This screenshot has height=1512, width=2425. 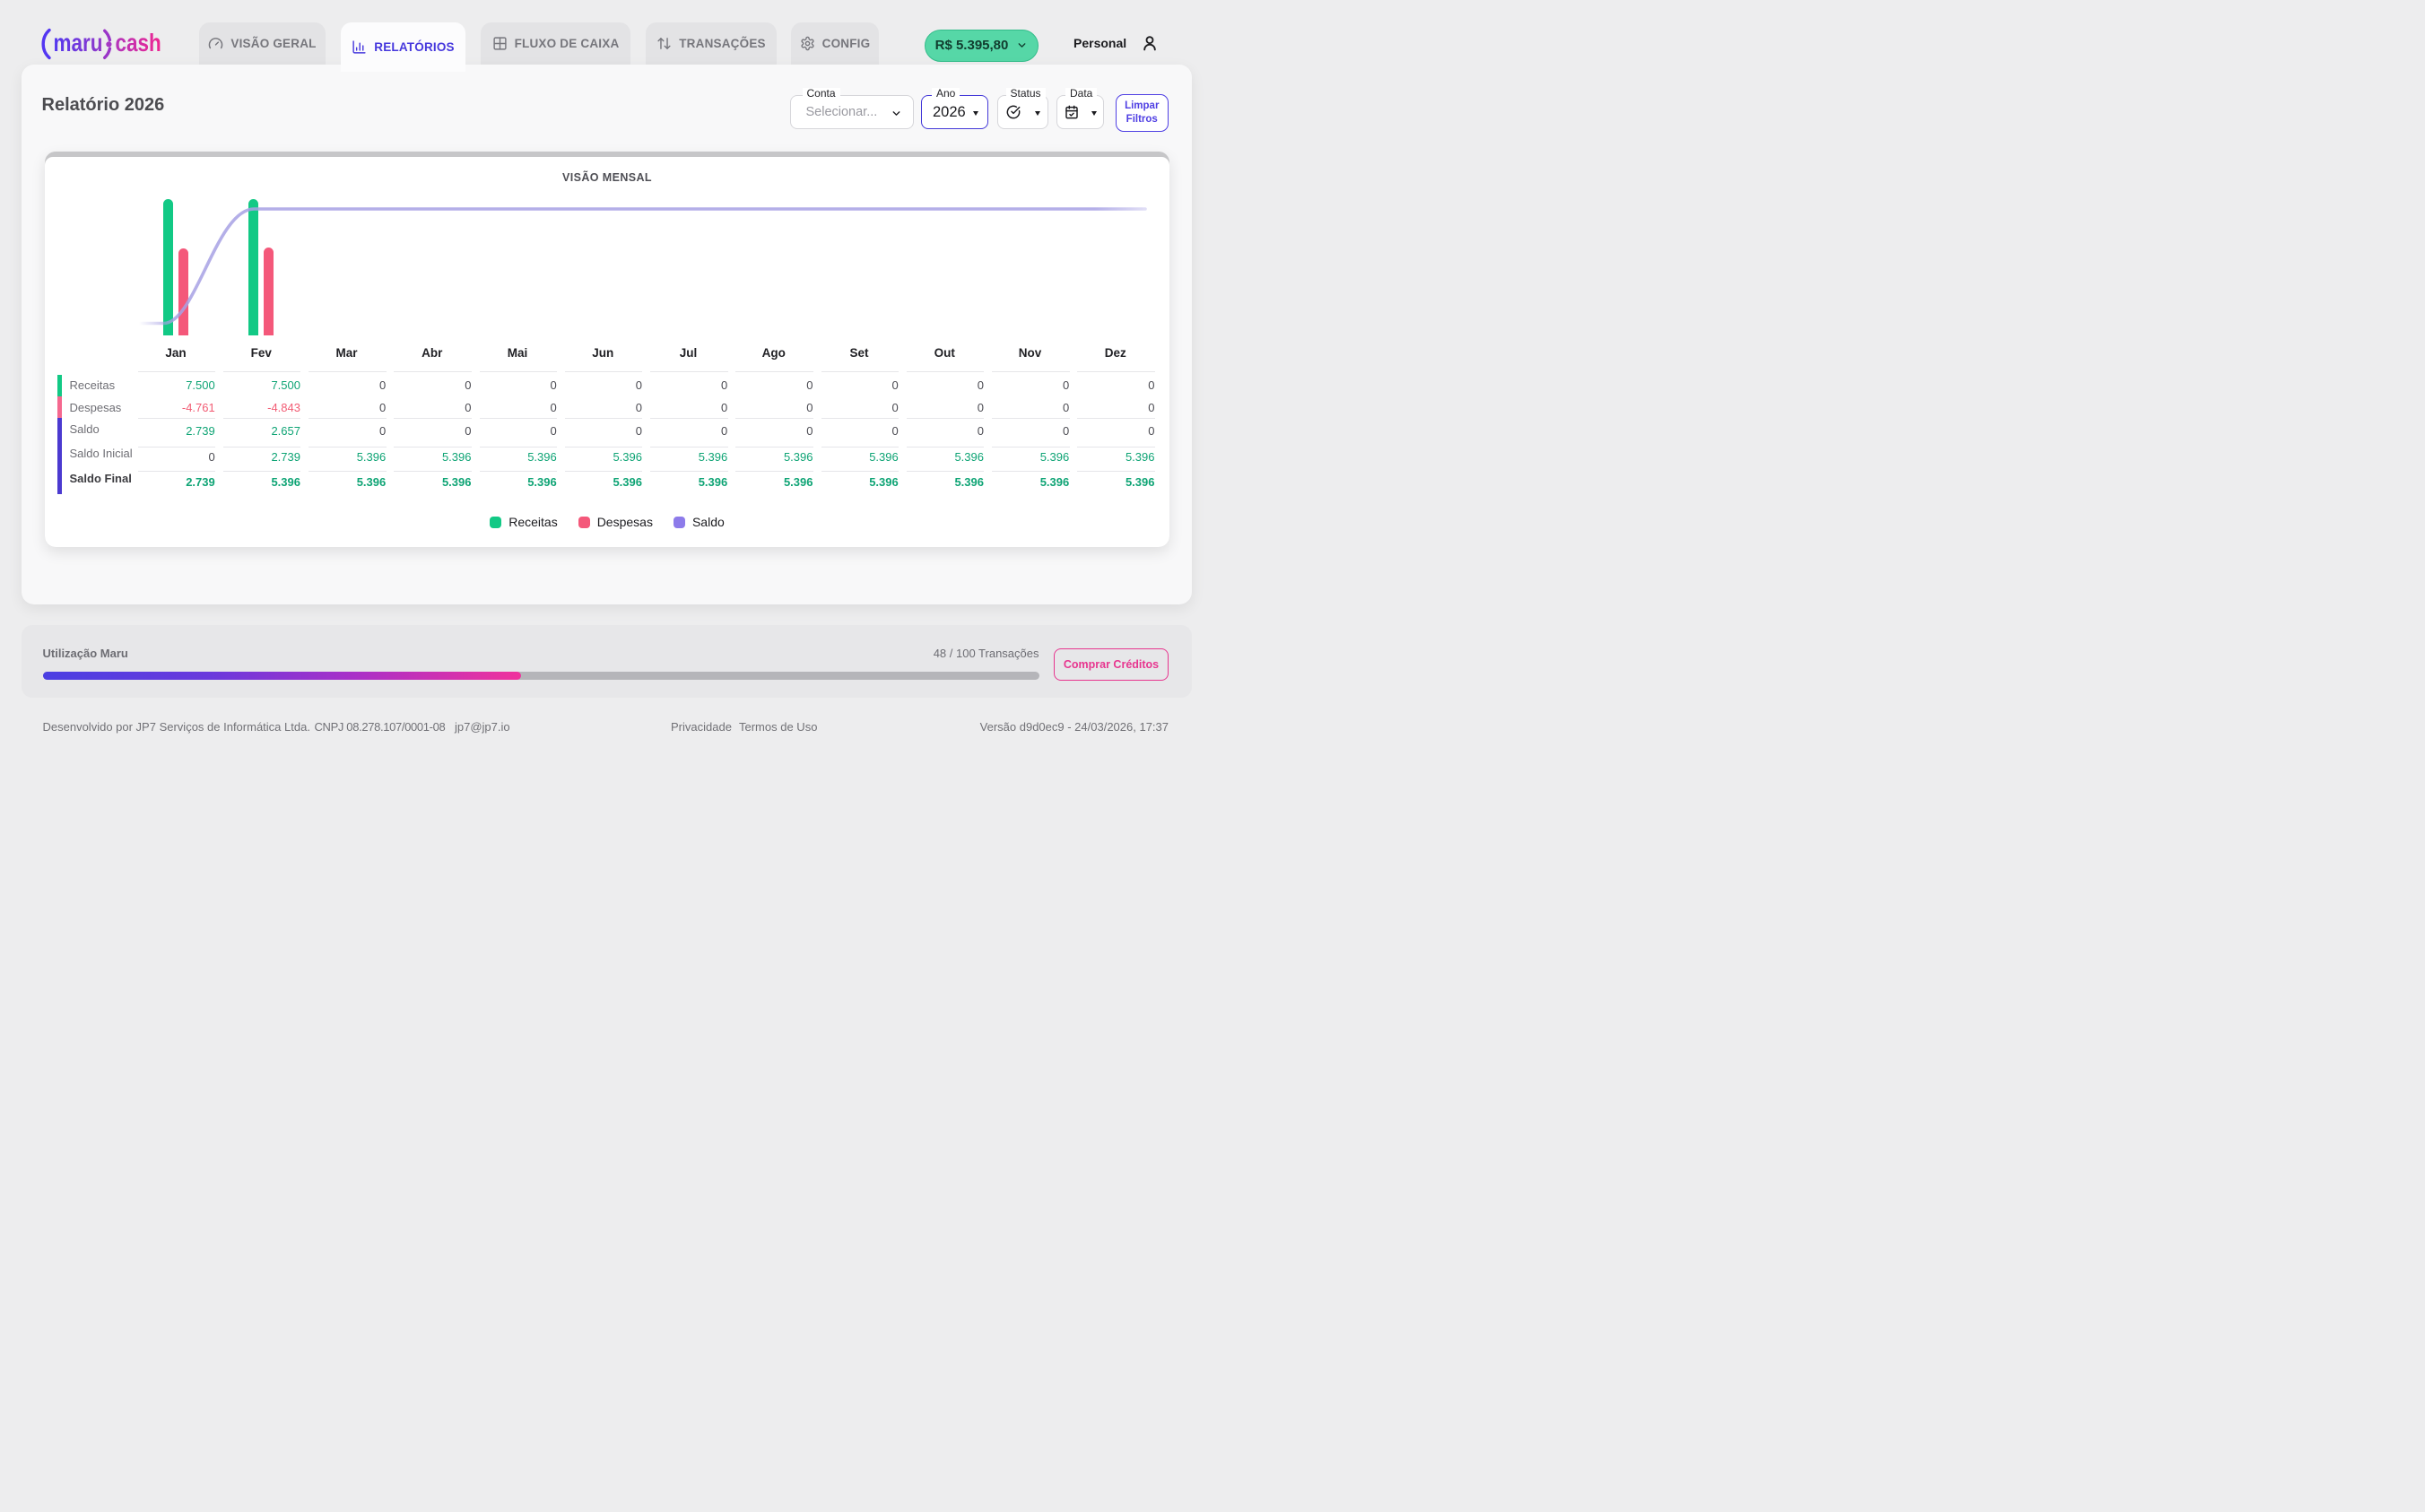 I want to click on svg-text: maru, so click(x=78, y=43).